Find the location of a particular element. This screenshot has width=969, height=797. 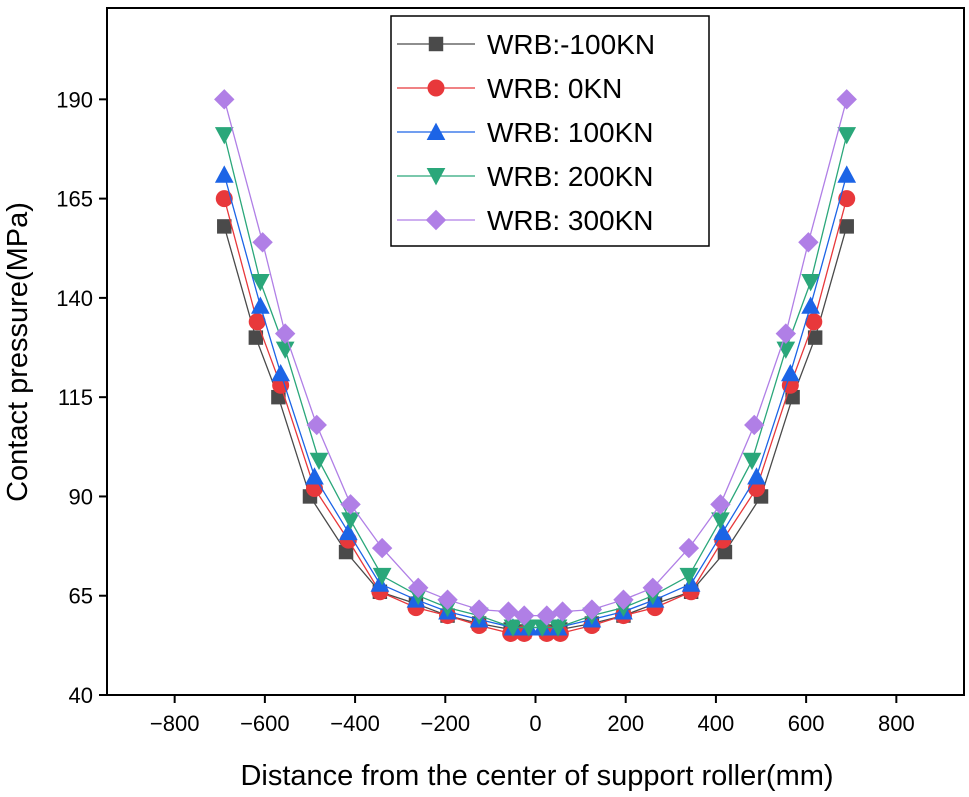

x-tick-label: 800 is located at coordinates (896, 723).